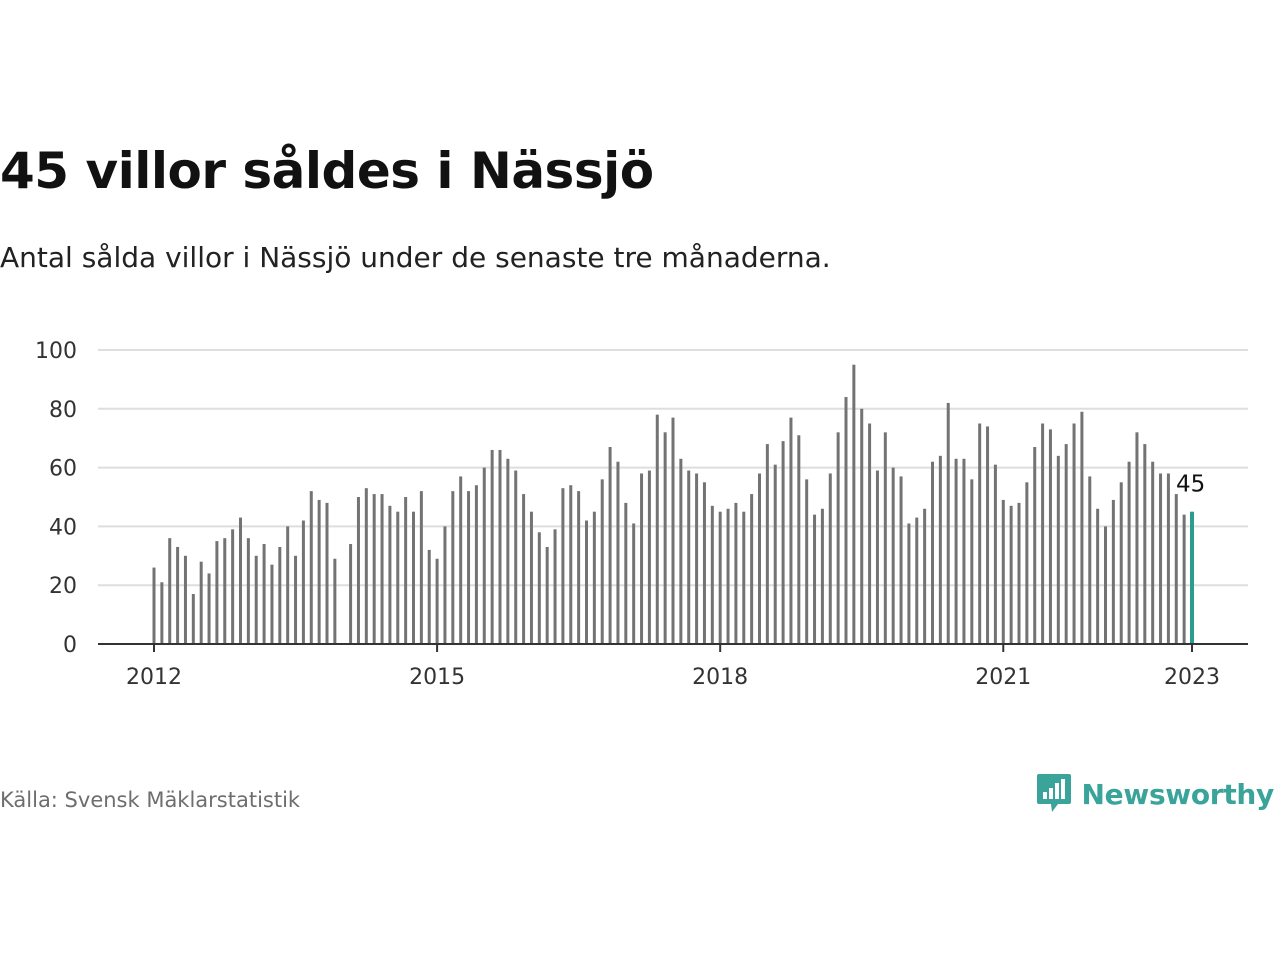 This screenshot has height=960, width=1280. Describe the element at coordinates (63, 527) in the screenshot. I see `y-tick-label: 40` at that location.